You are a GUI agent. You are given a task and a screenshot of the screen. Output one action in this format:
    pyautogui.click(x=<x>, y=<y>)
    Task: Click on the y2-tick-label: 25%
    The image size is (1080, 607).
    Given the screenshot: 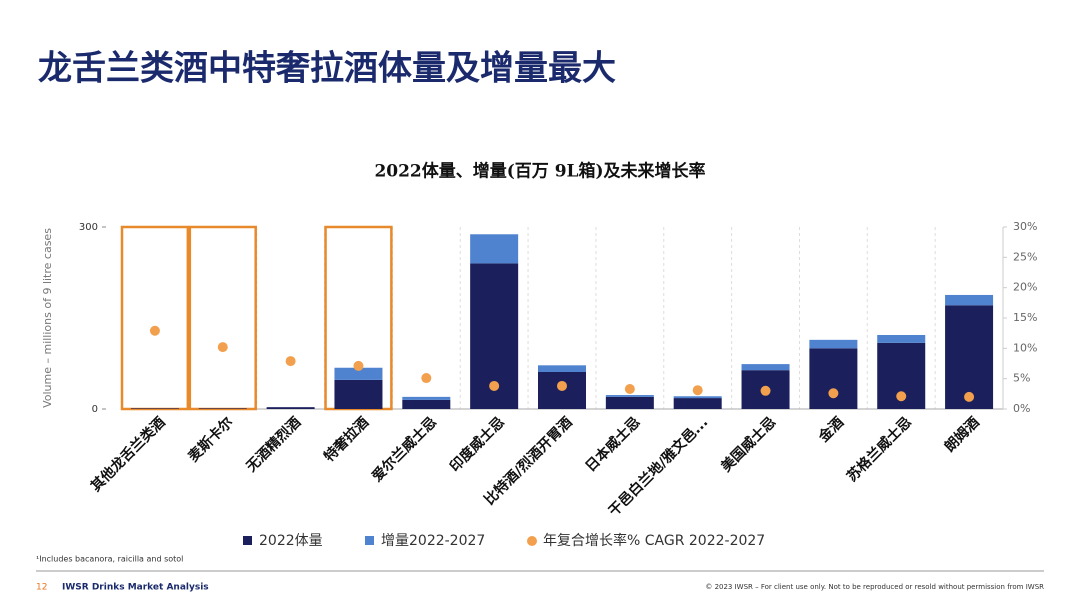 What is the action you would take?
    pyautogui.click(x=1025, y=256)
    